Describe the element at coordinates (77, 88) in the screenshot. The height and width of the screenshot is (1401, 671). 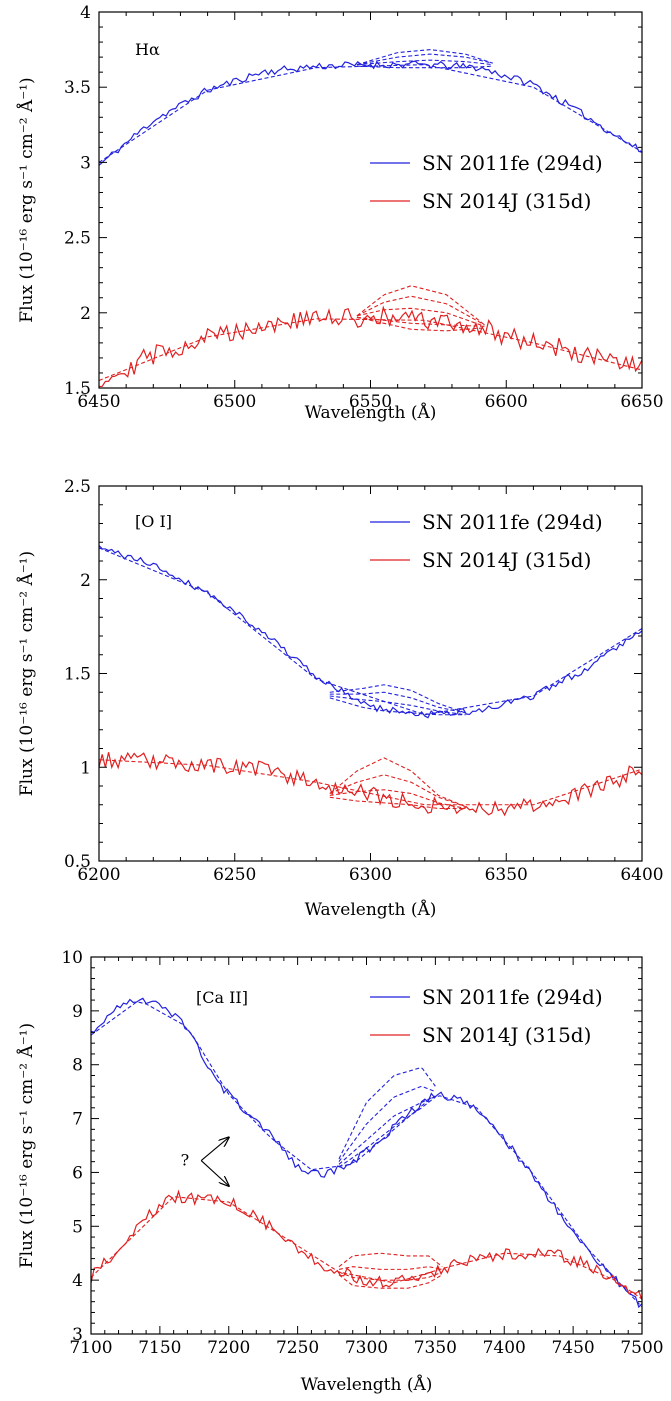
I see `y-tick-label: 3.5` at that location.